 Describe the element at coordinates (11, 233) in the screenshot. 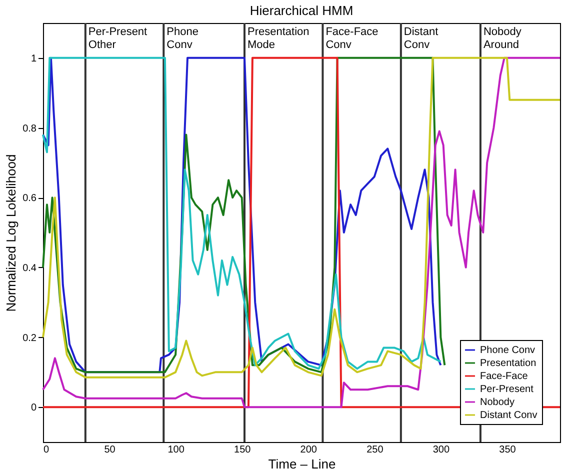

I see `y-axis-title: Normalized Log Lokelihood` at that location.